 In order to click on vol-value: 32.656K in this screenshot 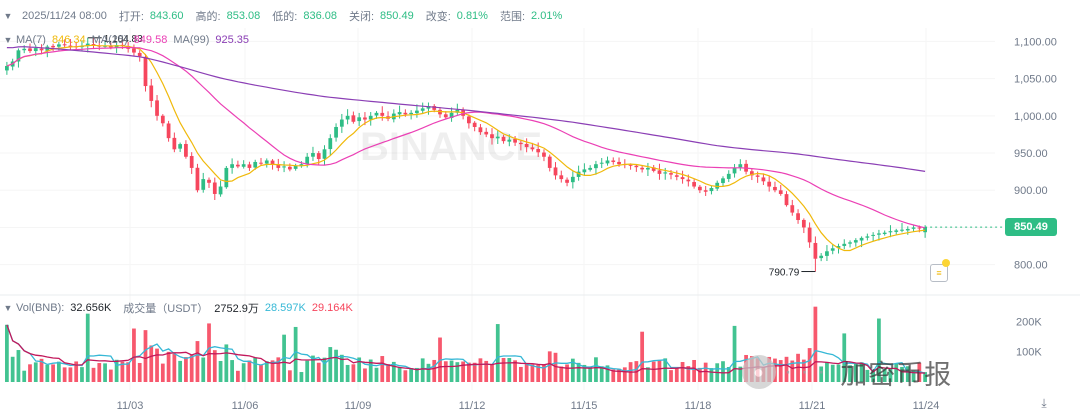, I will do `click(91, 308)`.